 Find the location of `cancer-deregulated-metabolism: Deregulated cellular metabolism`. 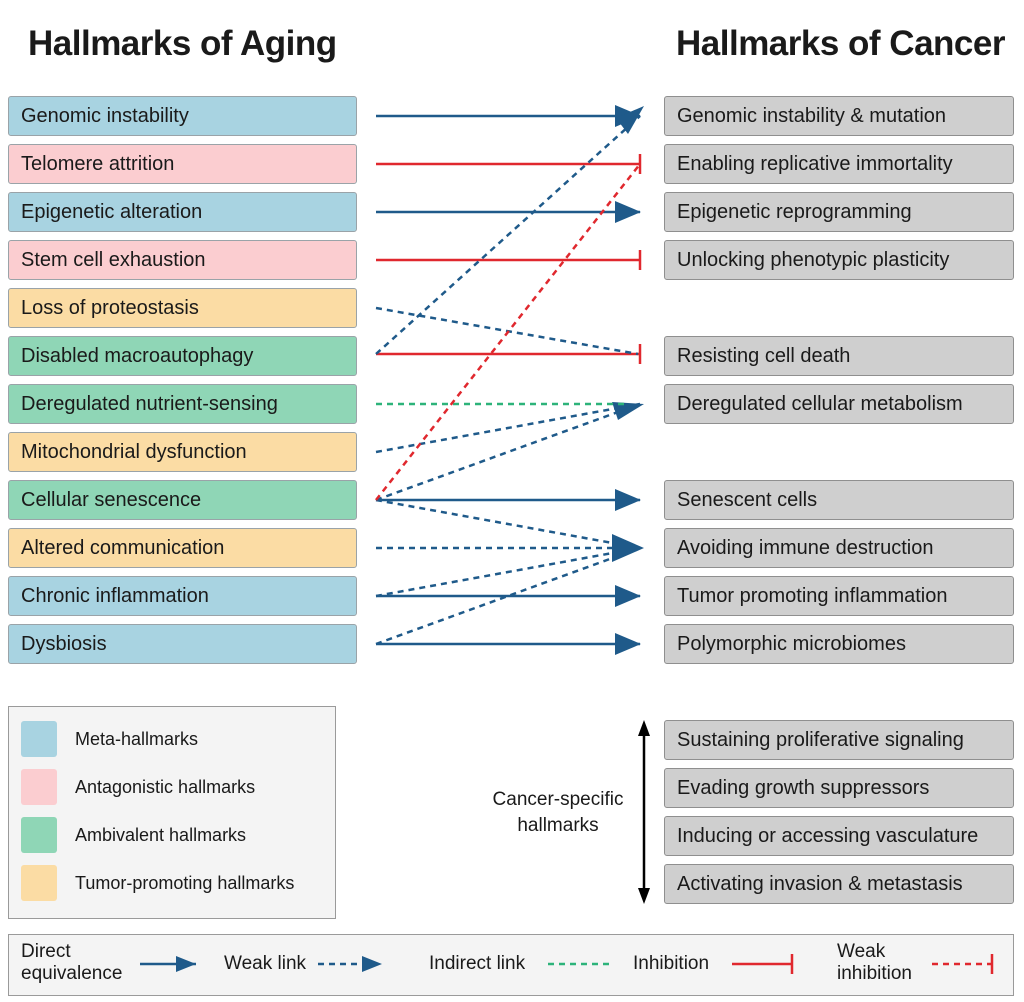

cancer-deregulated-metabolism: Deregulated cellular metabolism is located at coordinates (839, 404).